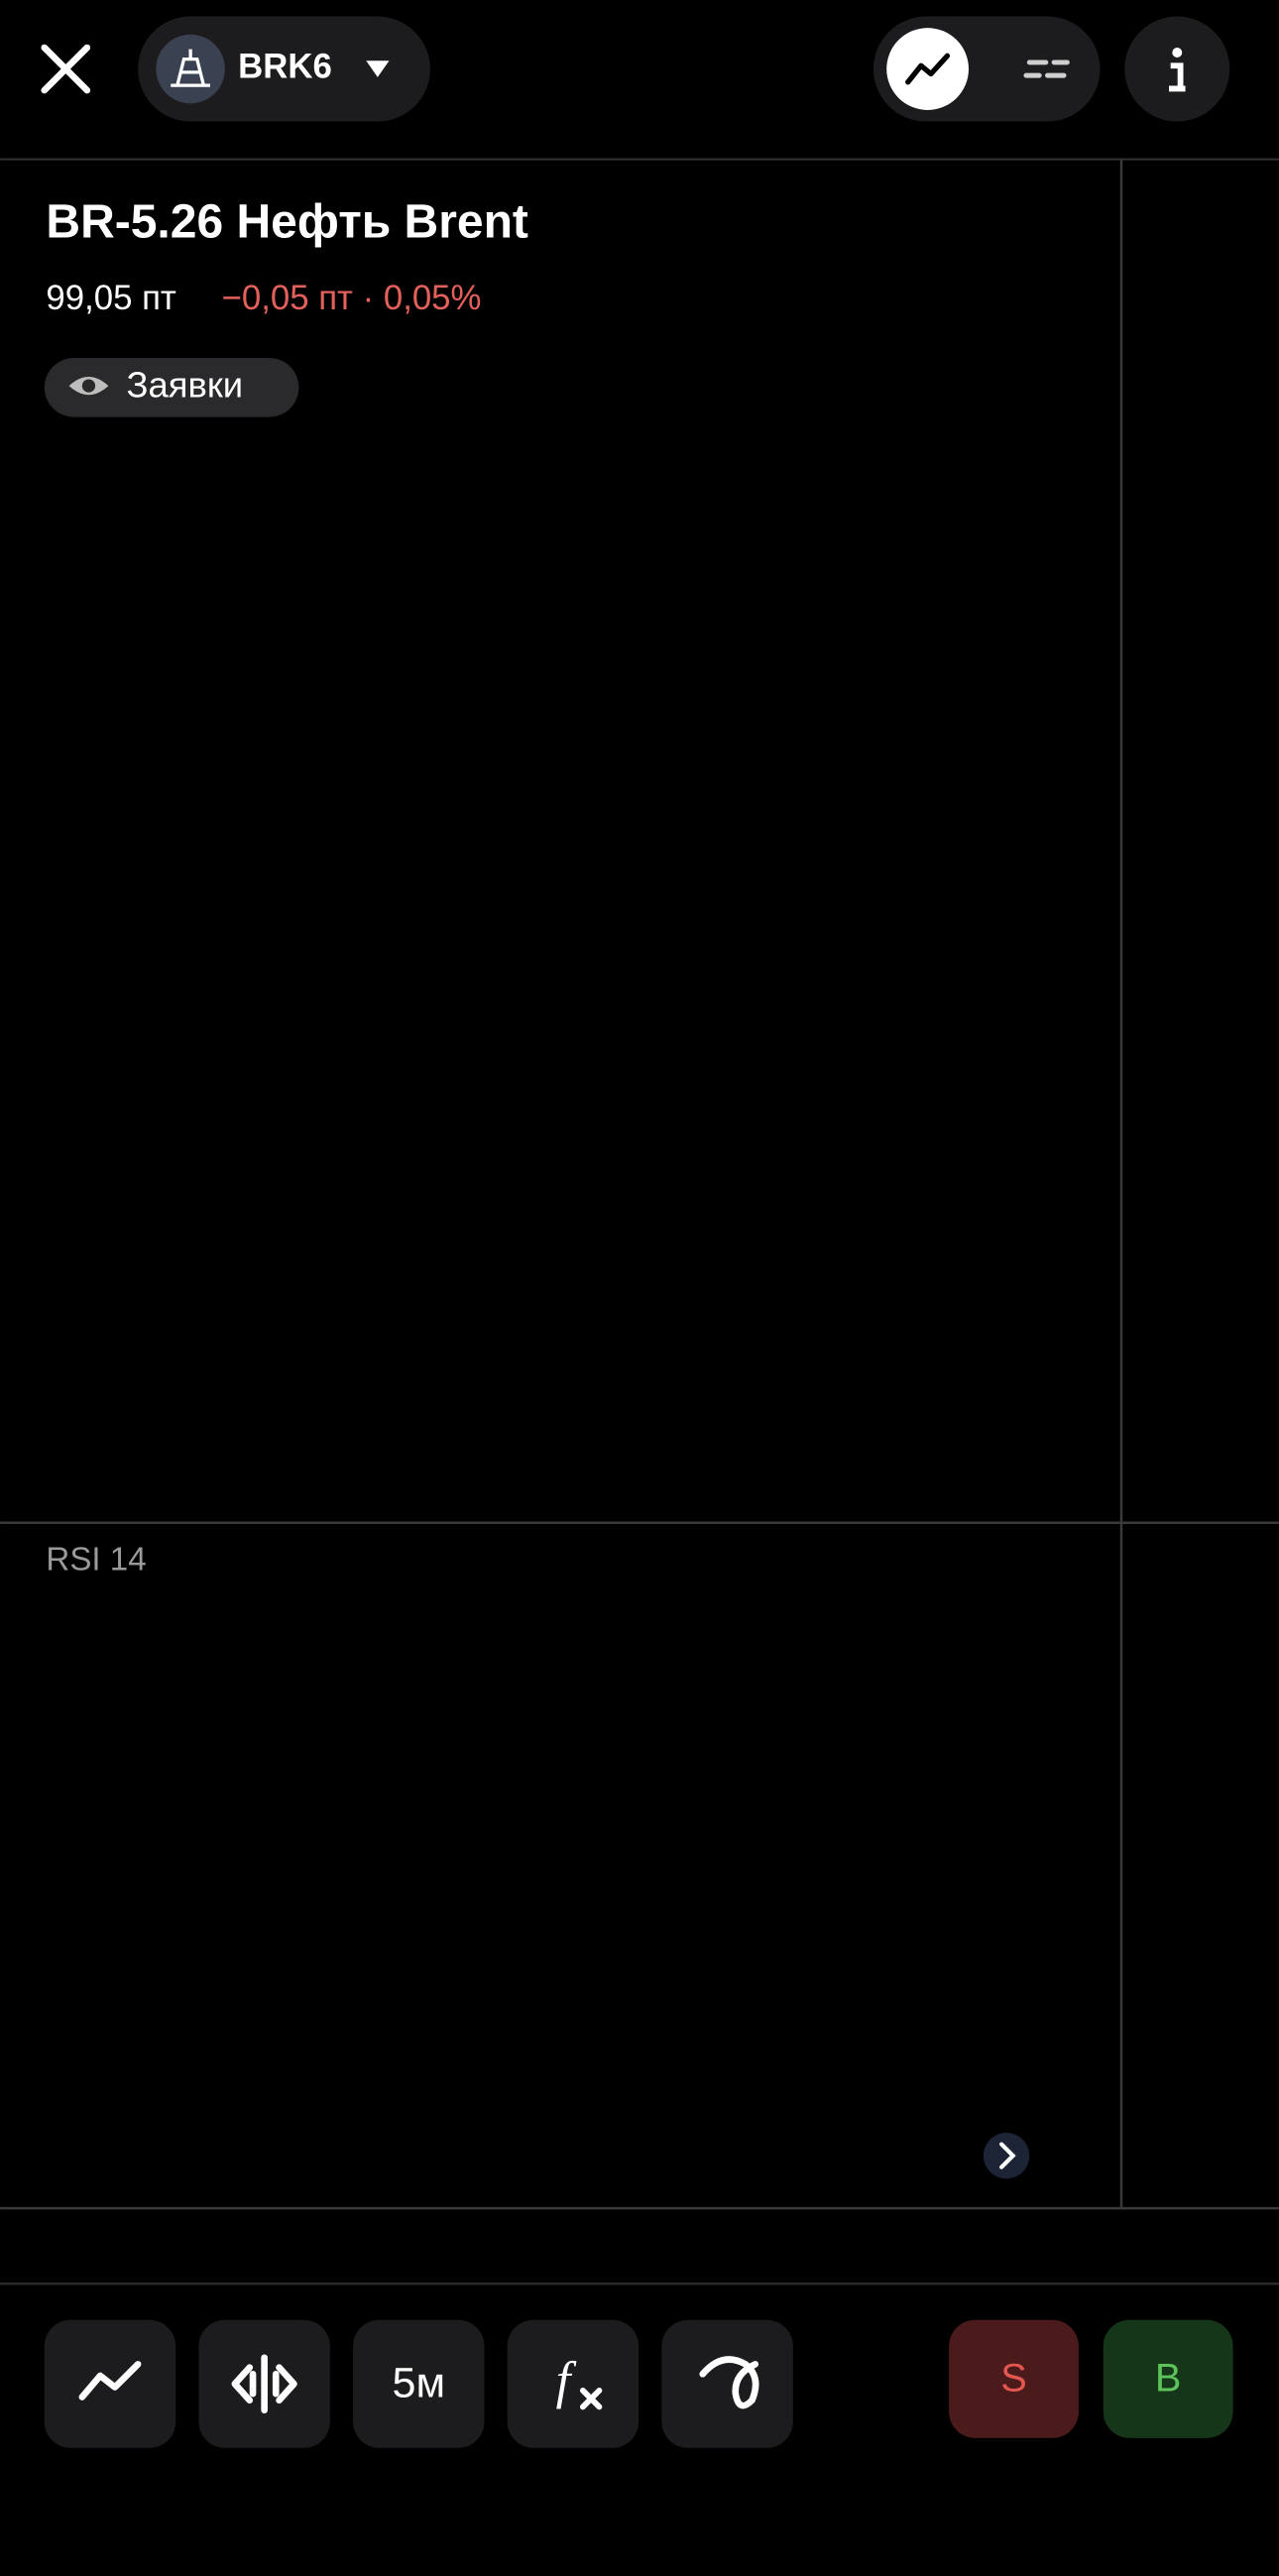 This screenshot has height=2576, width=1279. What do you see at coordinates (66, 69) in the screenshot?
I see `close-button` at bounding box center [66, 69].